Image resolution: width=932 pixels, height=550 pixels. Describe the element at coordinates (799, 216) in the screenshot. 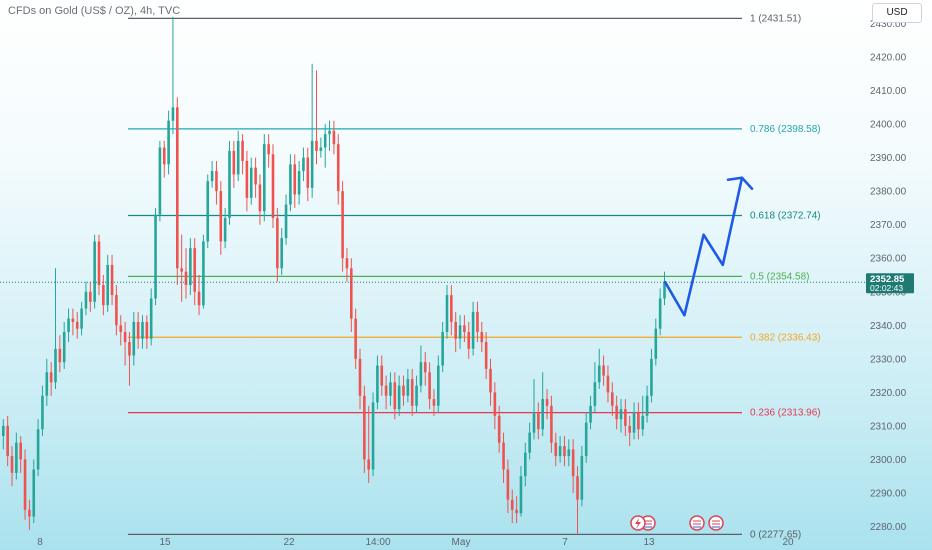

I see `fib-level-price: 2372.74` at that location.